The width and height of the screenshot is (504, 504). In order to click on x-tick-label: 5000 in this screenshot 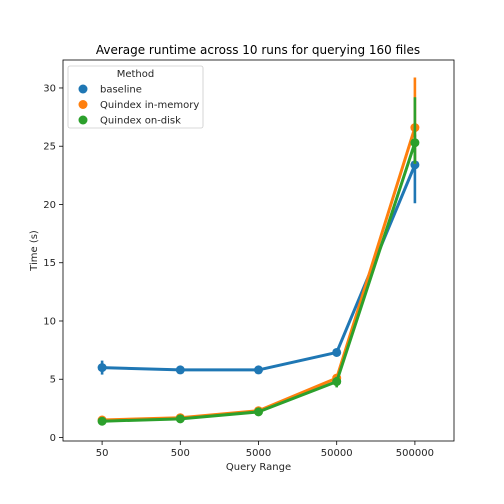, I will do `click(258, 453)`.